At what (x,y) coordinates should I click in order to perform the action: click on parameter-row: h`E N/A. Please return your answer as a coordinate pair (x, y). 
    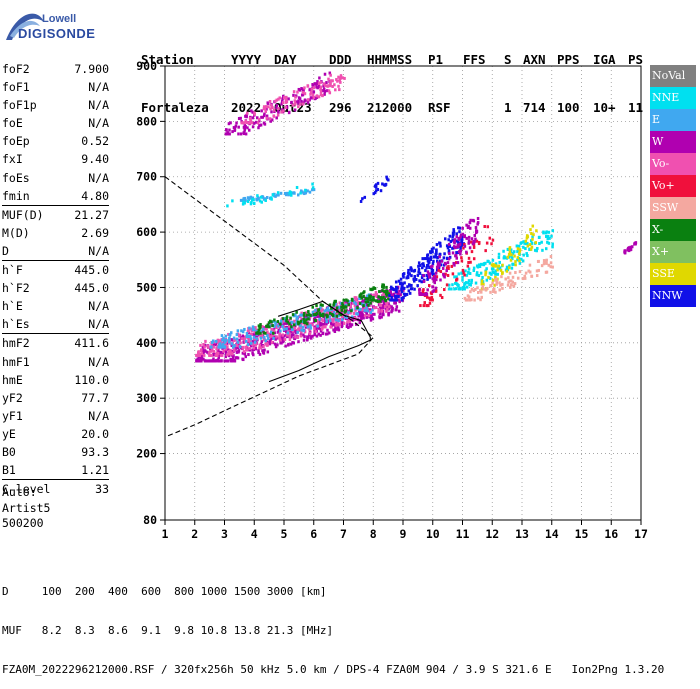
    Looking at the image, I should click on (55, 306).